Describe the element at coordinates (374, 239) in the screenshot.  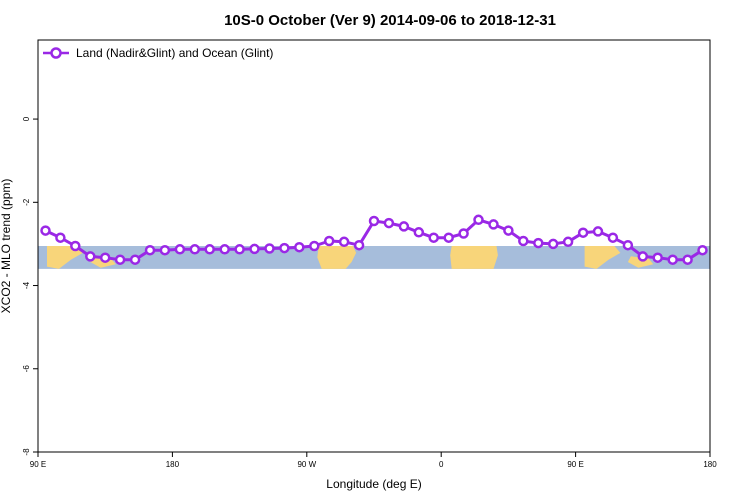
I see `series-layer` at that location.